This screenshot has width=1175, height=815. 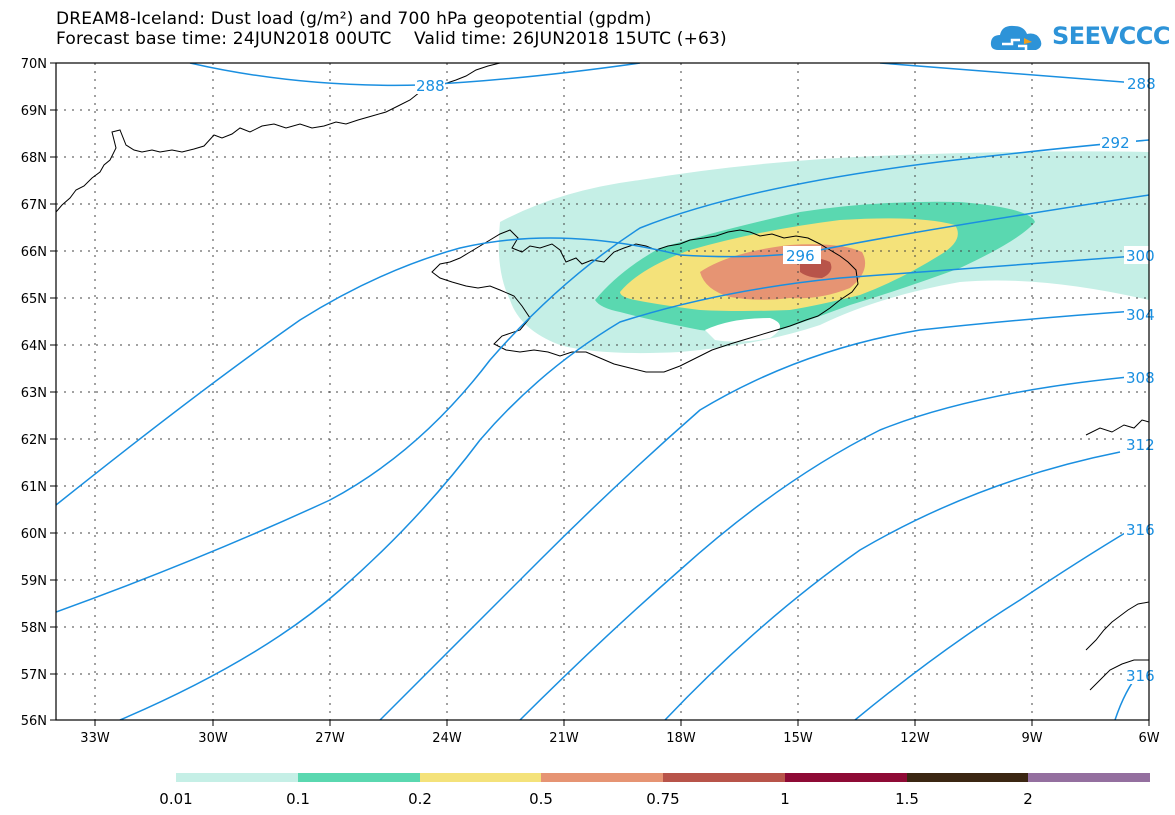 I want to click on contour-label-288b: 288, so click(x=1141, y=84).